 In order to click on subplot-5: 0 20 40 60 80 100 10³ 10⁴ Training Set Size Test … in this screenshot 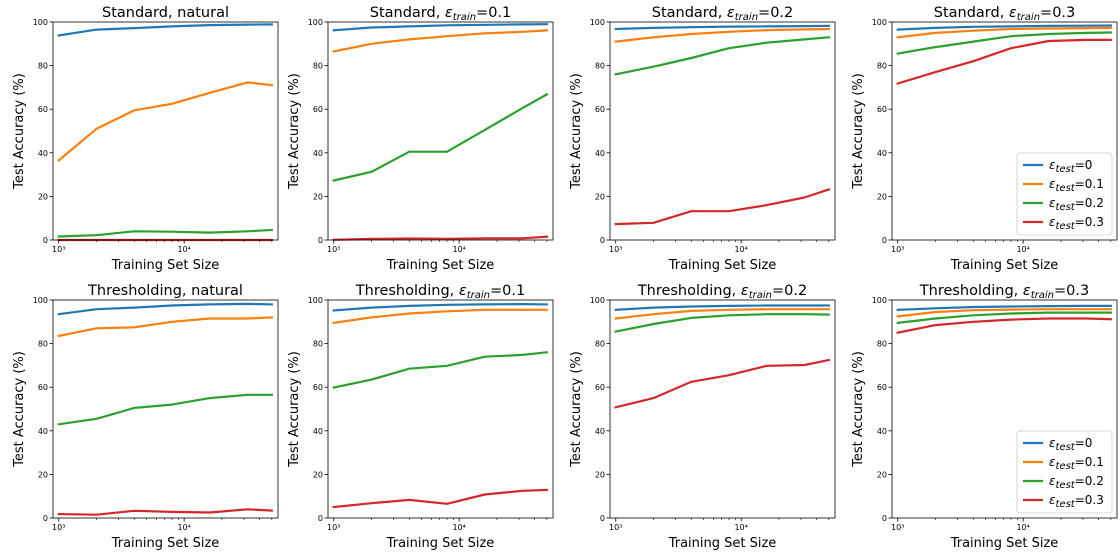, I will do `click(145, 417)`.